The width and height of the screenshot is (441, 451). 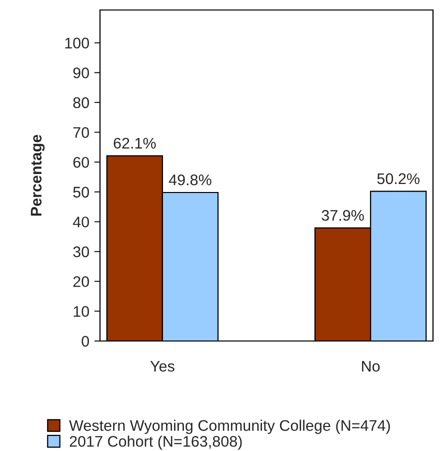 What do you see at coordinates (81, 102) in the screenshot?
I see `y-tick-label: 80` at bounding box center [81, 102].